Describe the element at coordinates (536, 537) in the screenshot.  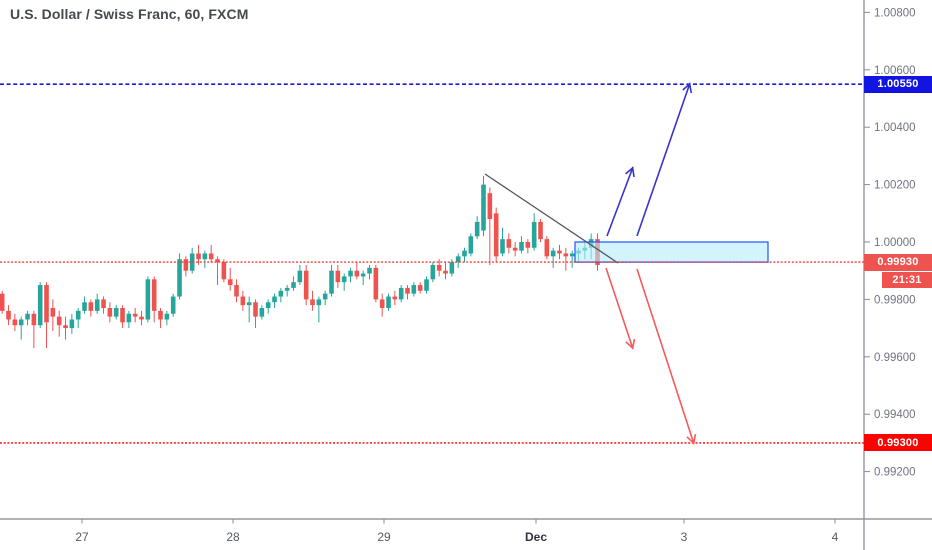
I see `time-tick-label: Dec` at that location.